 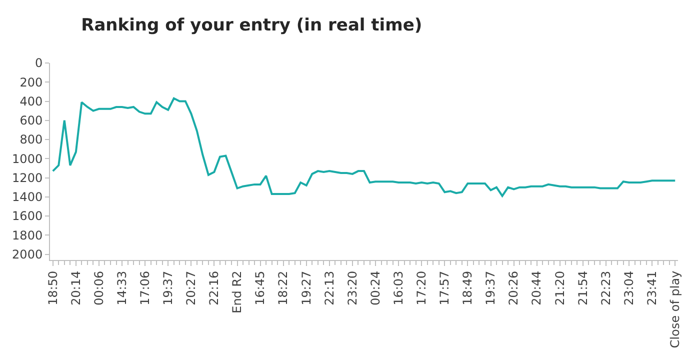 What do you see at coordinates (675, 309) in the screenshot?
I see `x-tick-label: Close of play` at bounding box center [675, 309].